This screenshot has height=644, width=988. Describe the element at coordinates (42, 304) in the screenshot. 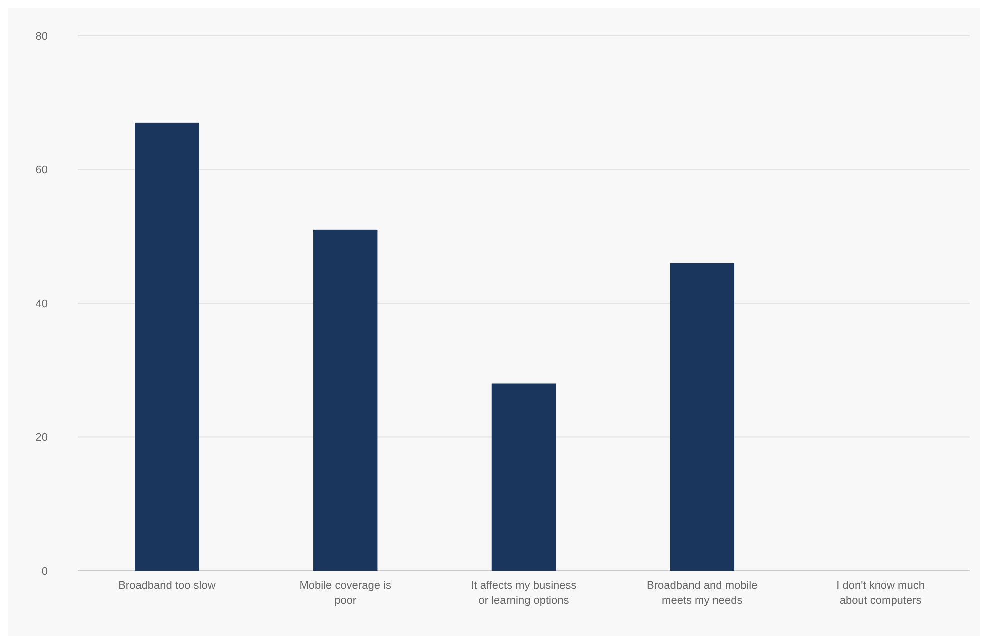

I see `y-tick-label: 40` at that location.